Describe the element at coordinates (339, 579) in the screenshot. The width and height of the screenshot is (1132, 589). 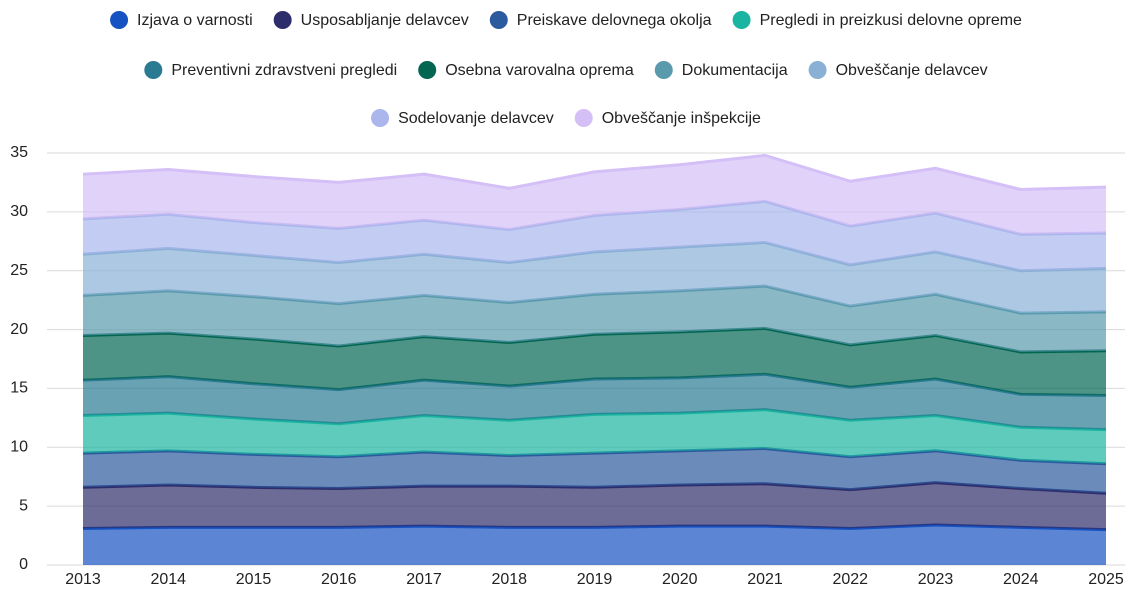
I see `x-tick-label: 2016` at that location.